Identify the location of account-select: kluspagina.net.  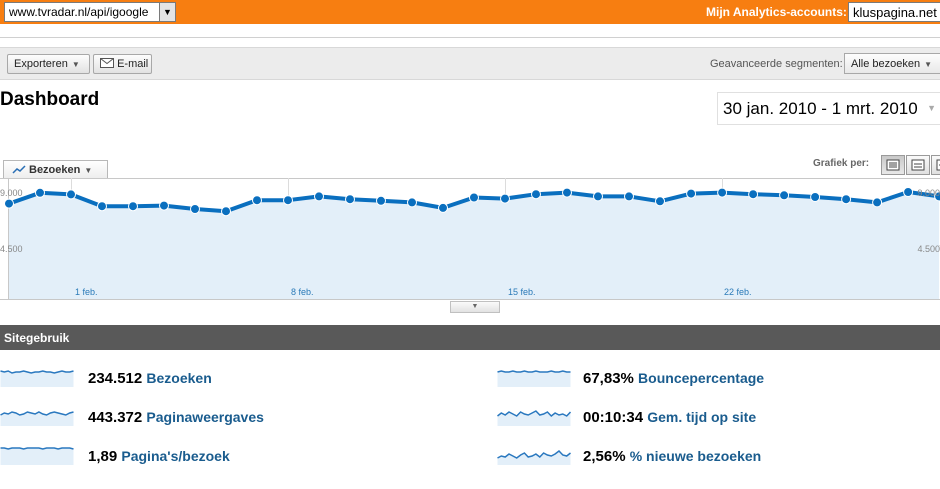
(894, 12).